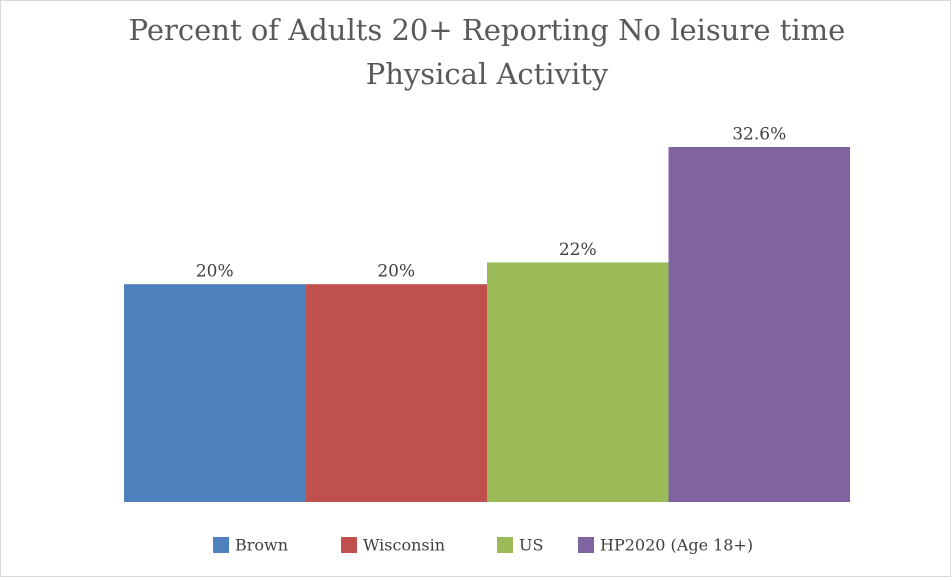 The width and height of the screenshot is (952, 578). Describe the element at coordinates (531, 545) in the screenshot. I see `legend-label: US` at that location.